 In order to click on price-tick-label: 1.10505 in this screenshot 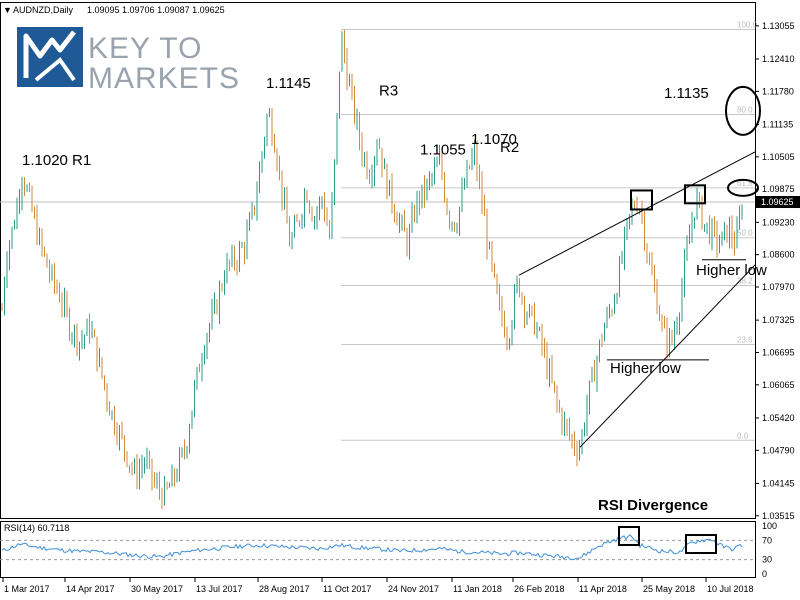, I will do `click(778, 157)`.